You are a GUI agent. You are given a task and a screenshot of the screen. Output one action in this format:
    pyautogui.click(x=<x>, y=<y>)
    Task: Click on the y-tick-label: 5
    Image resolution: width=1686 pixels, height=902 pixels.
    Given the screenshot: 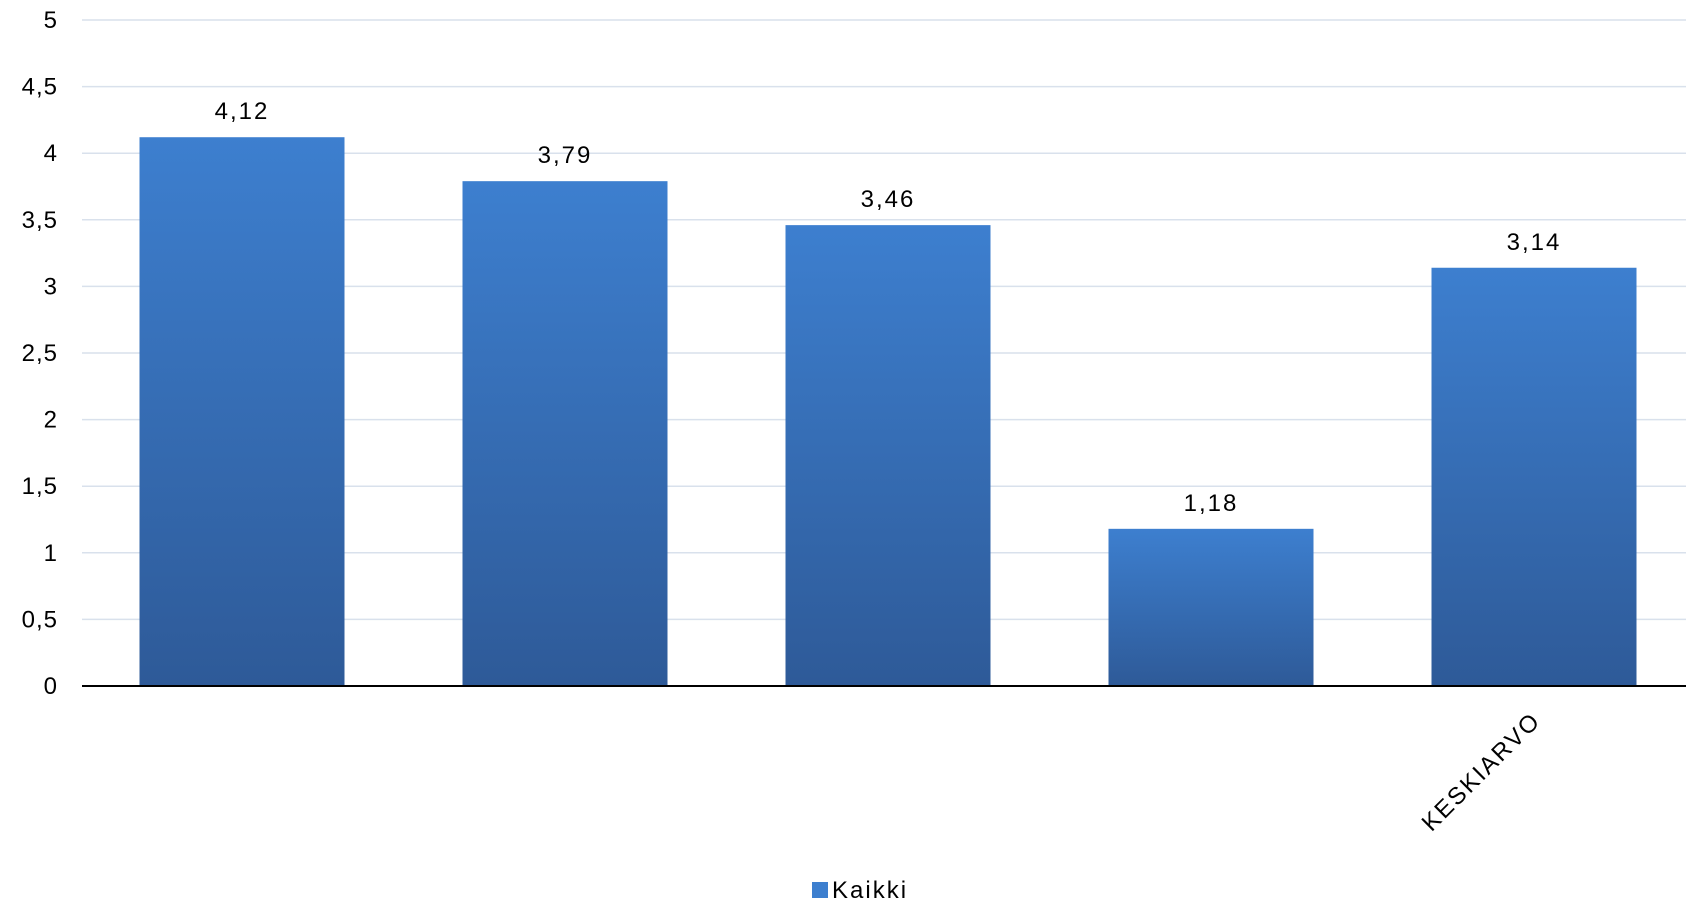 What is the action you would take?
    pyautogui.click(x=51, y=20)
    